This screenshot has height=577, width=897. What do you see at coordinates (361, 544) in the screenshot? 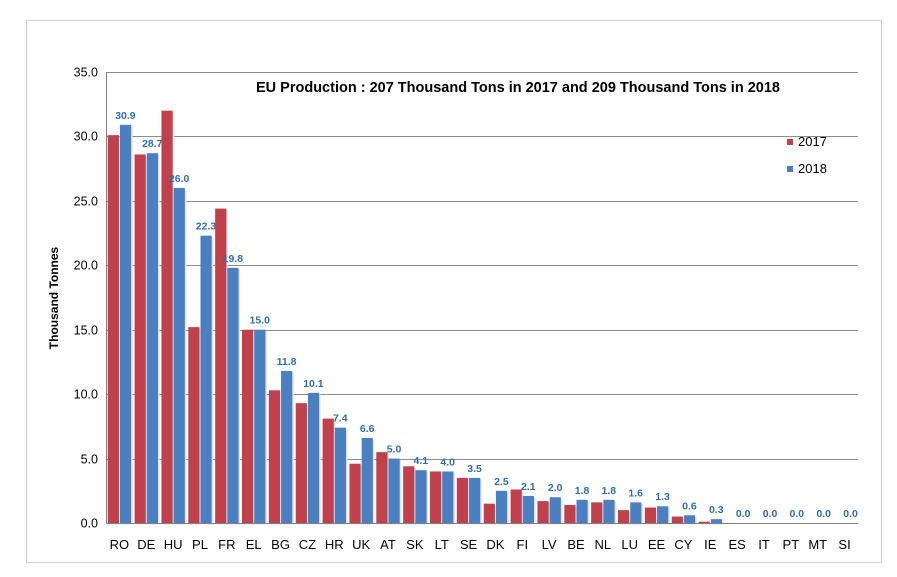
I see `x-tick-label: UK` at bounding box center [361, 544].